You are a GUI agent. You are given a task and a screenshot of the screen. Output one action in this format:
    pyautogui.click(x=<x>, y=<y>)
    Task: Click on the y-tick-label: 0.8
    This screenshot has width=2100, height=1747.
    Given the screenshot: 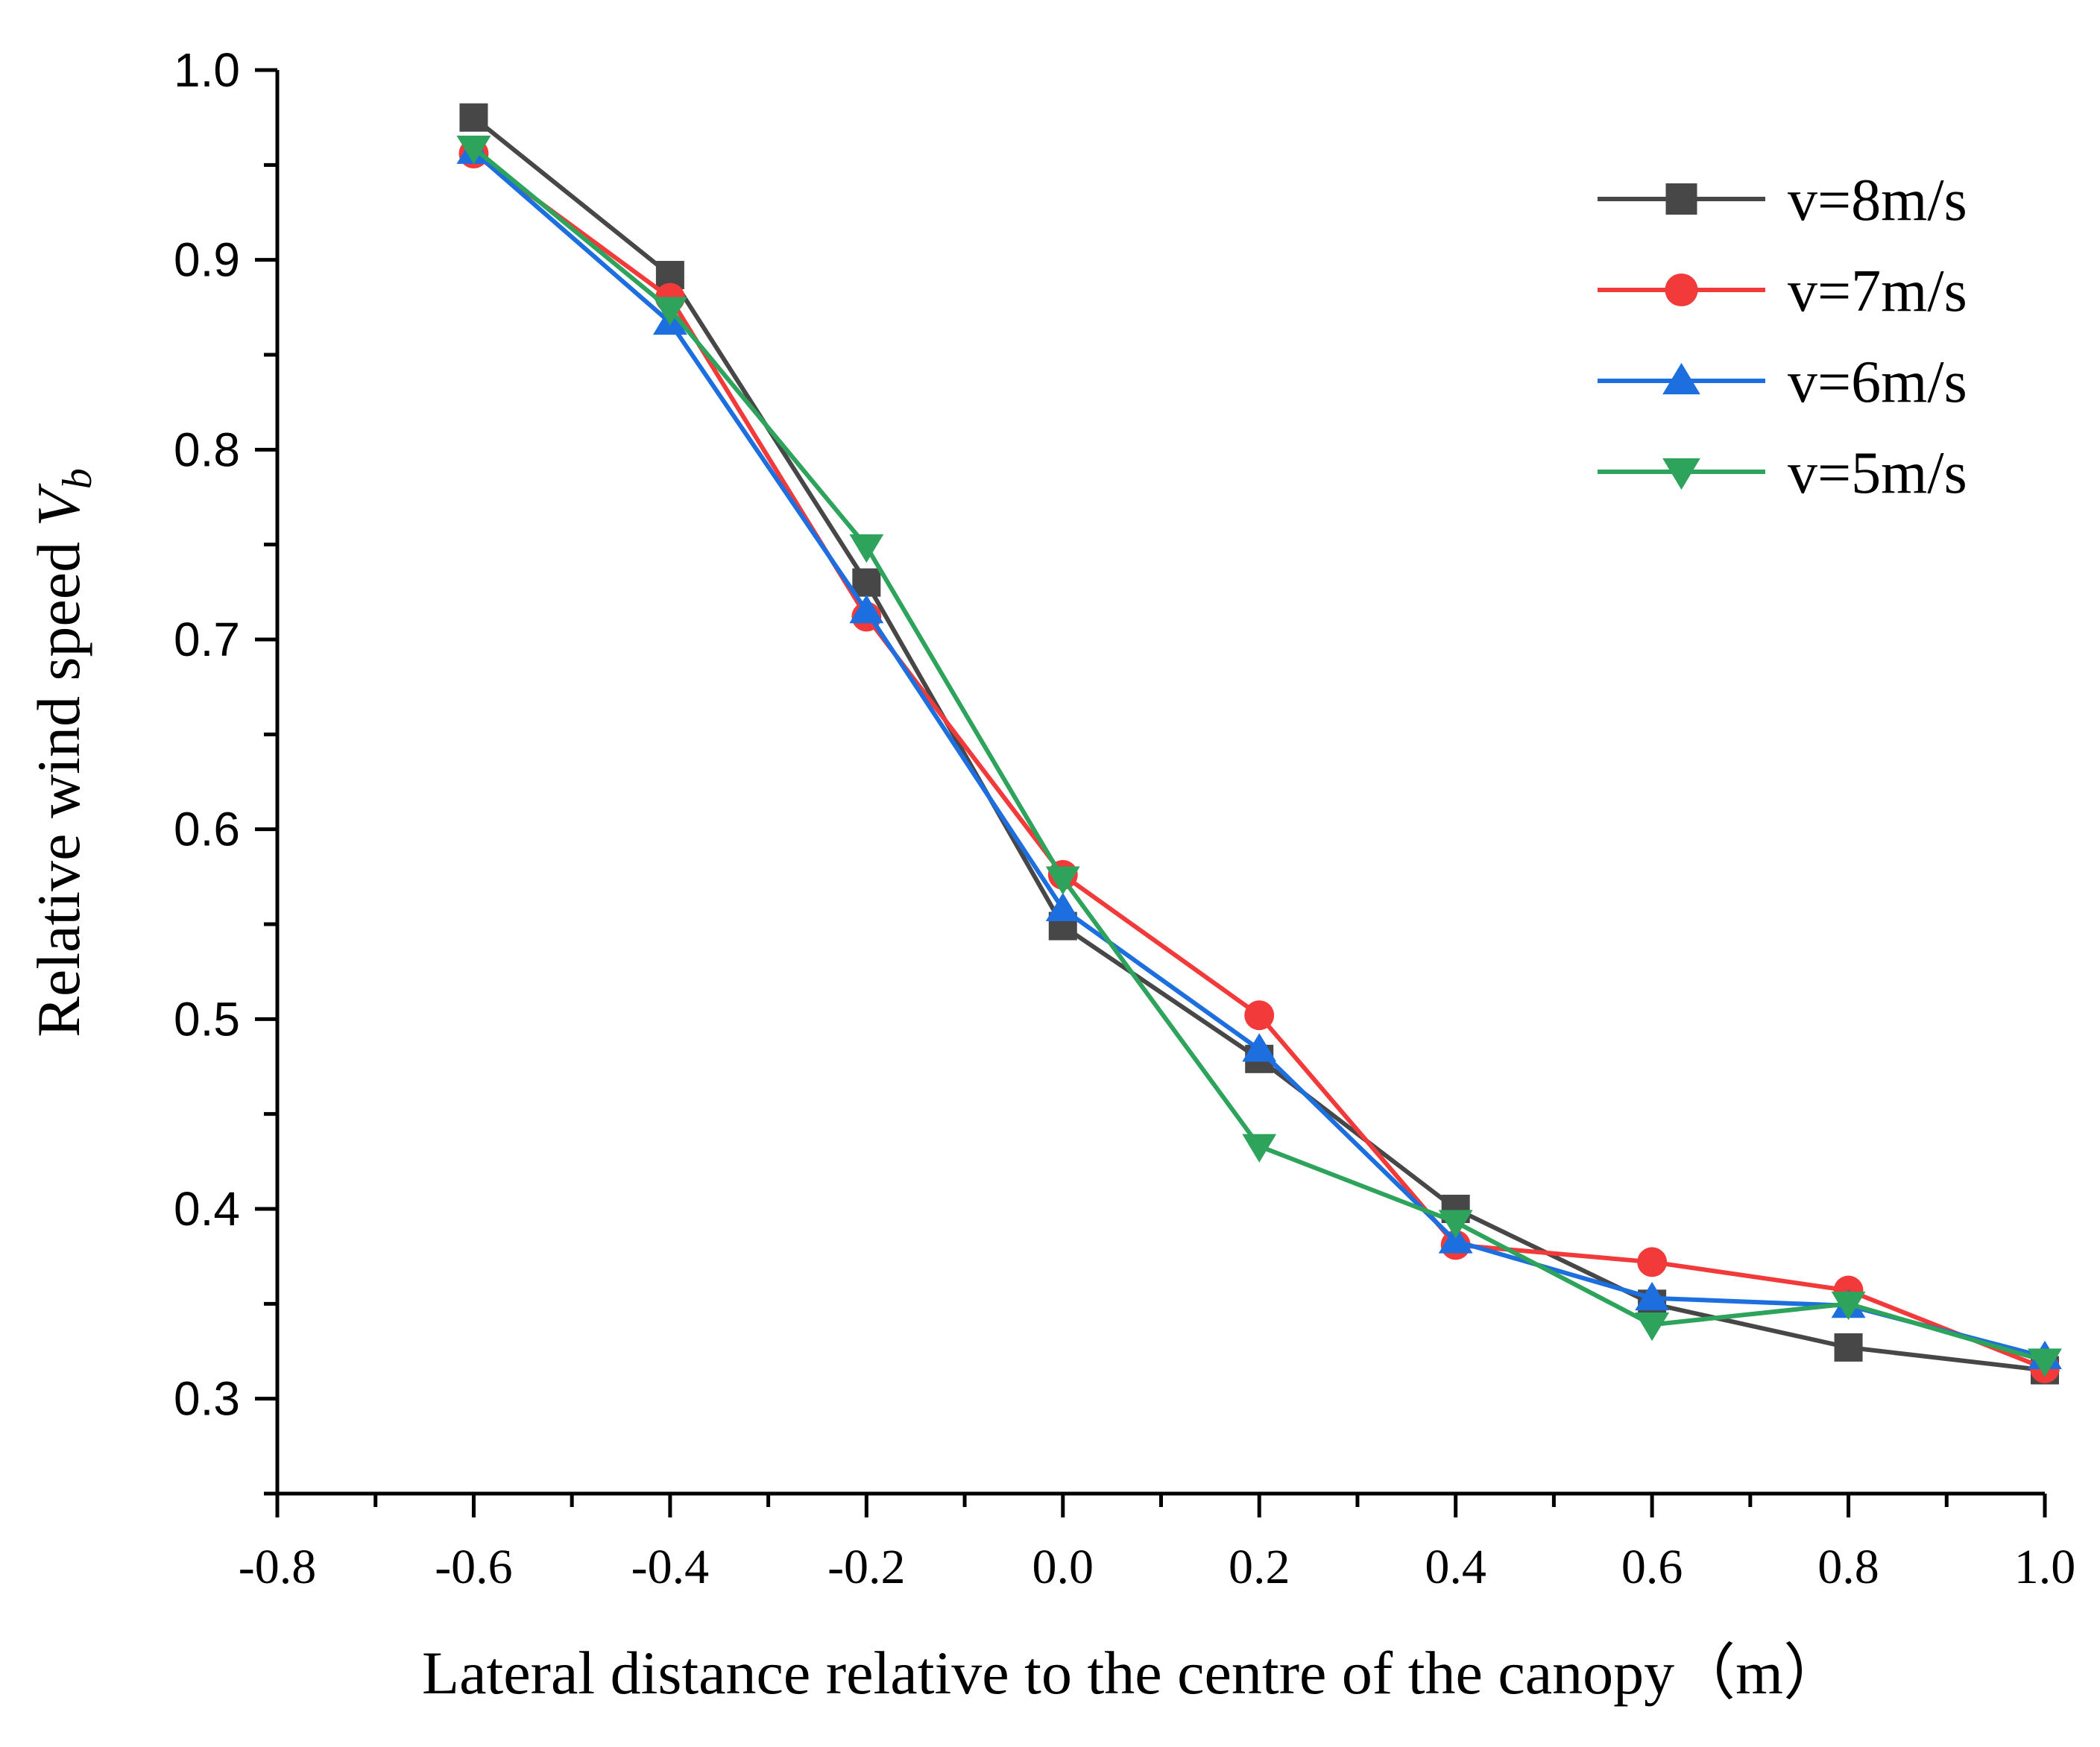 What is the action you would take?
    pyautogui.click(x=207, y=449)
    